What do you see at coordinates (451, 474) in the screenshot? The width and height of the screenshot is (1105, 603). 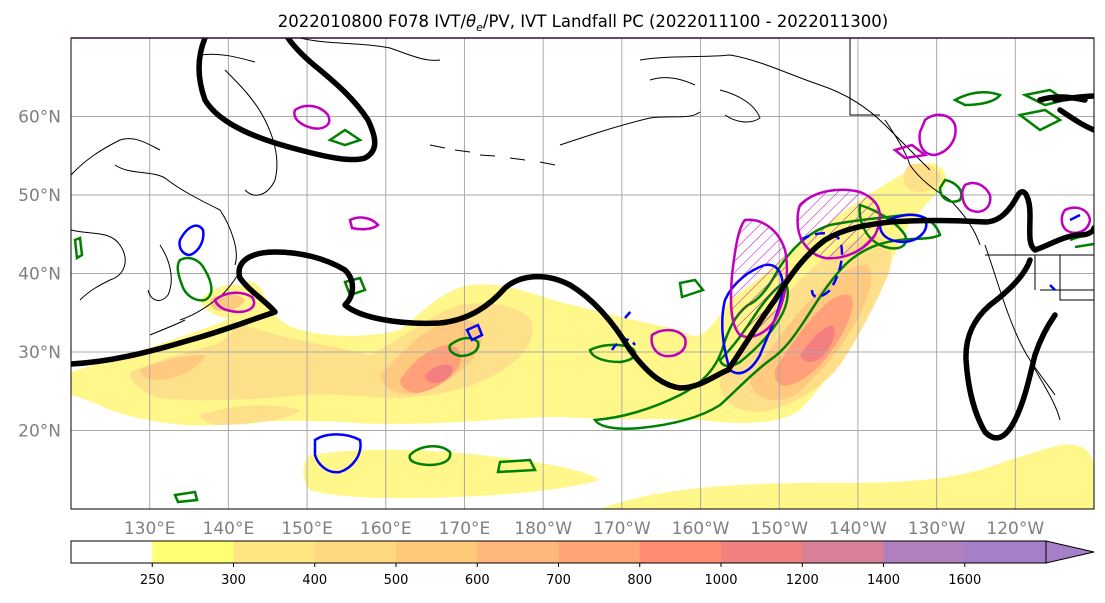 I see `ivt-shade-250-south` at bounding box center [451, 474].